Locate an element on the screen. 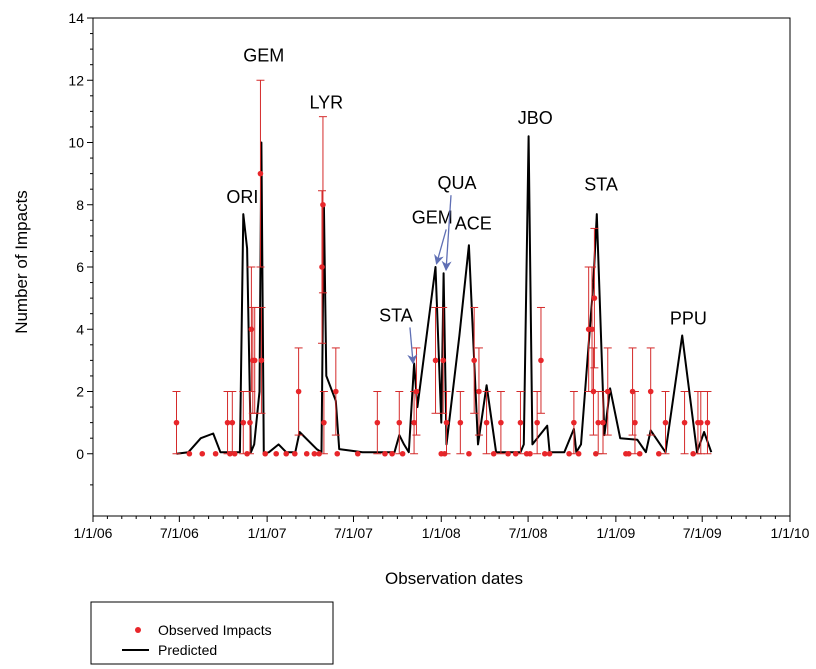 The width and height of the screenshot is (816, 669). annotation-label: PPU is located at coordinates (688, 319).